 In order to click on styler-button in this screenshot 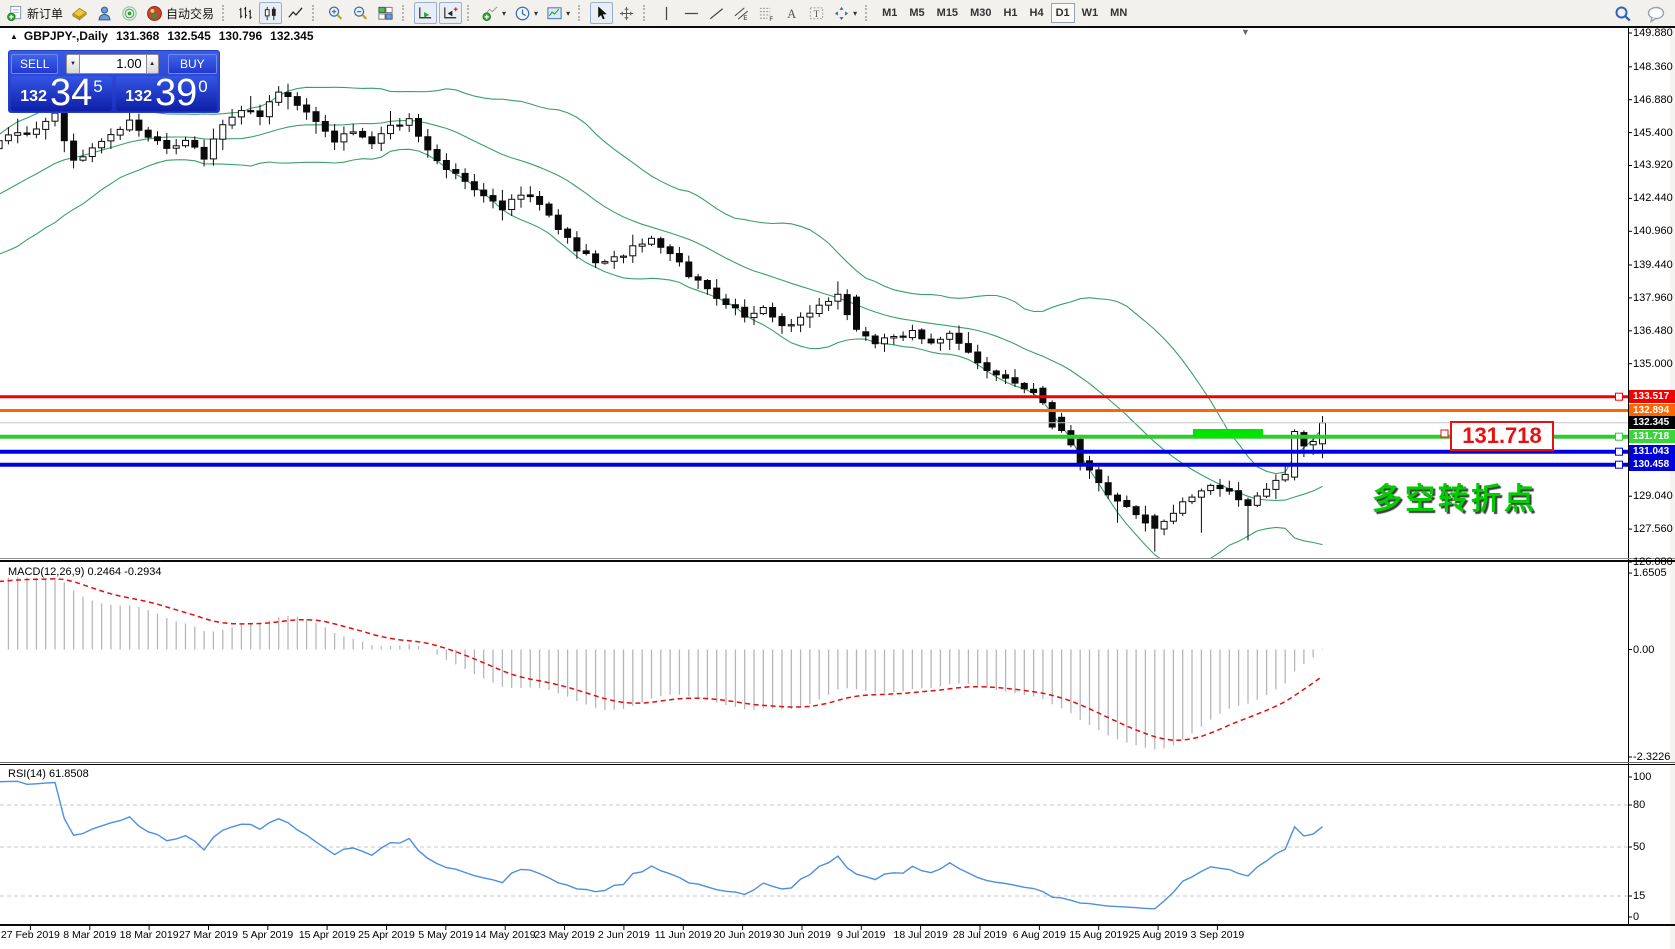, I will do `click(79, 13)`.